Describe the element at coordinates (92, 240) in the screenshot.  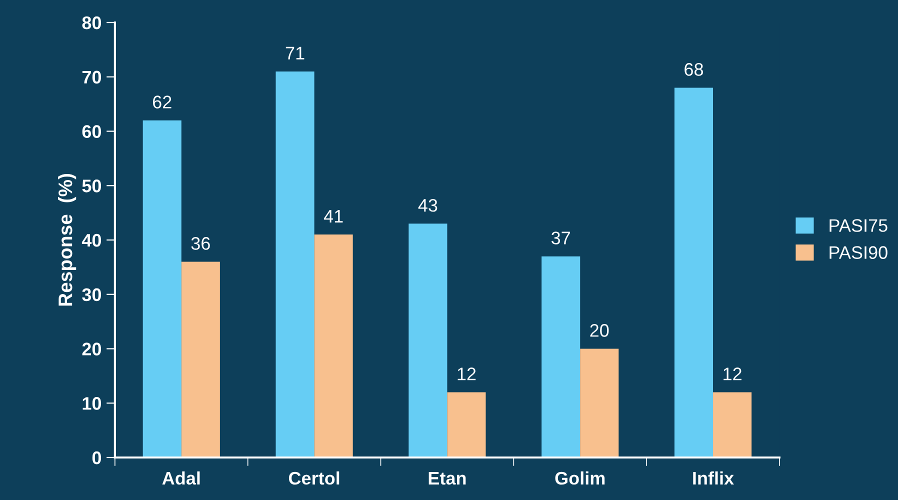
I see `y-tick-label: 40` at that location.